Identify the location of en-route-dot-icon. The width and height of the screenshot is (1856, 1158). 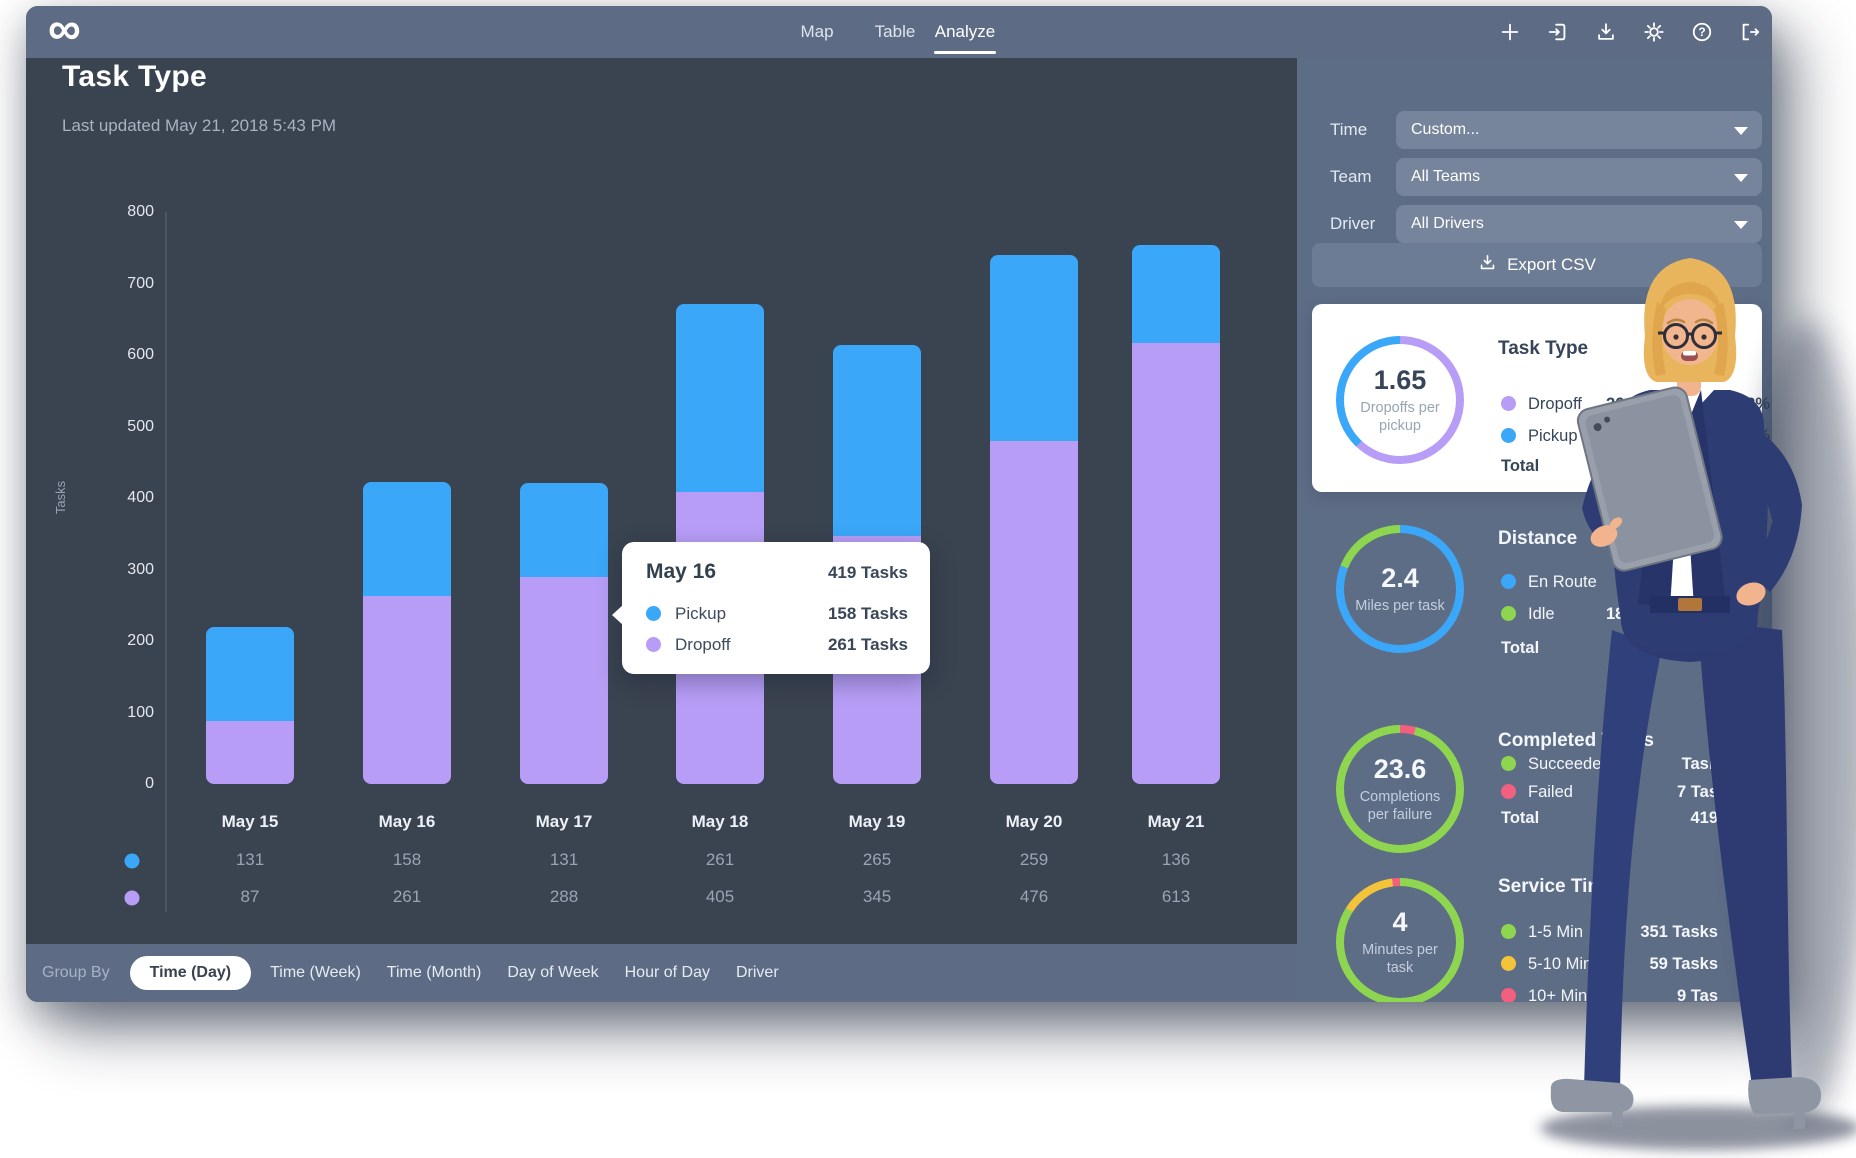
(1508, 581).